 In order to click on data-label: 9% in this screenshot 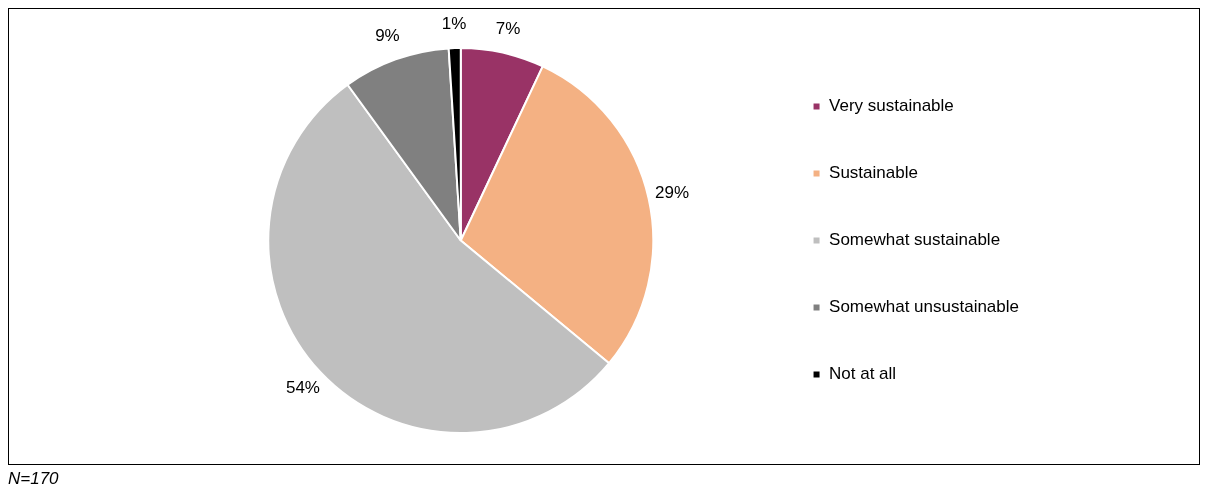, I will do `click(387, 36)`.